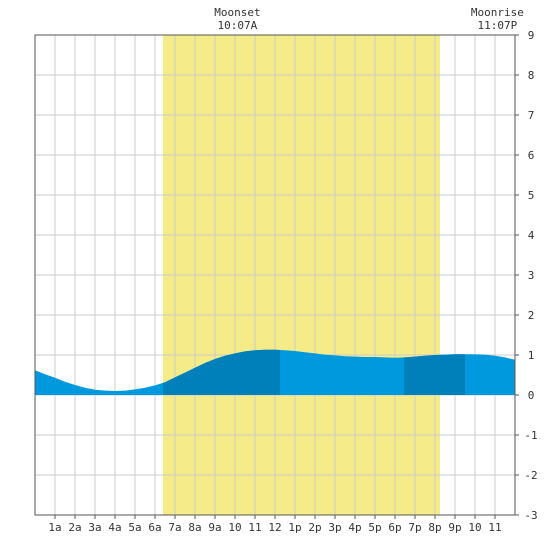  What do you see at coordinates (237, 12) in the screenshot?
I see `moonset-label: Moonset` at bounding box center [237, 12].